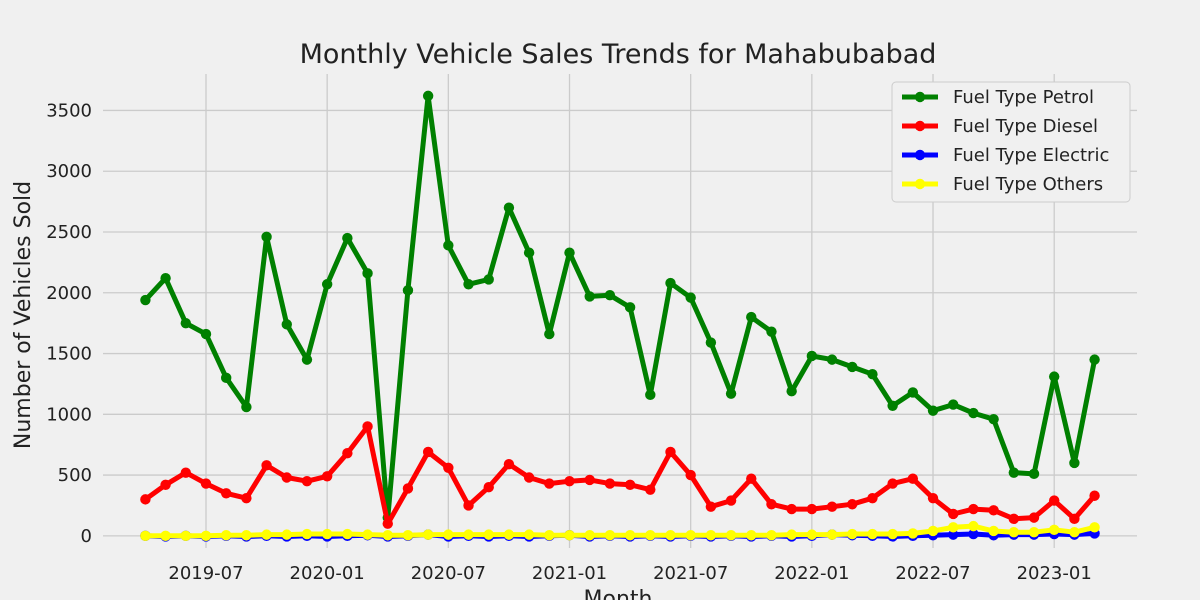 The width and height of the screenshot is (1200, 600). What do you see at coordinates (205, 573) in the screenshot?
I see `x-tick-label: 2019-07` at bounding box center [205, 573].